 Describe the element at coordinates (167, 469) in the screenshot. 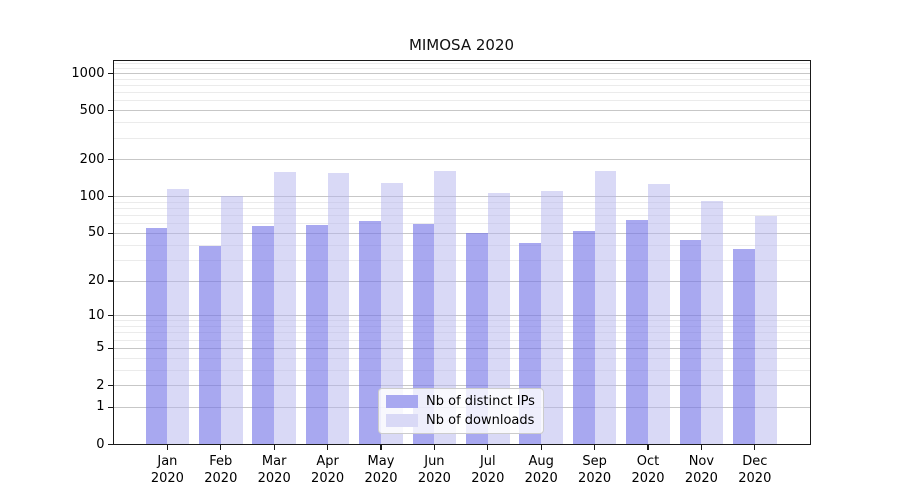

I see `x-tick-label: Jan 2020` at that location.